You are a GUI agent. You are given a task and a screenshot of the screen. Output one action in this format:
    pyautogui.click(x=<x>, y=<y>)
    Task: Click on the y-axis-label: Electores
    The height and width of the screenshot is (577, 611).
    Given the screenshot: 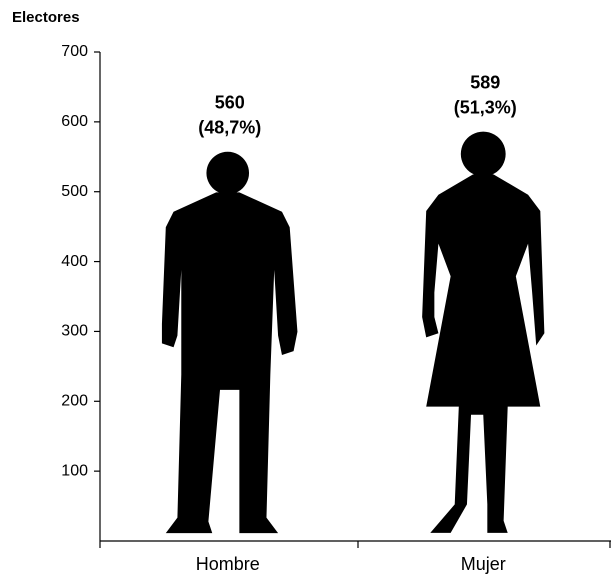 What is the action you would take?
    pyautogui.click(x=46, y=17)
    